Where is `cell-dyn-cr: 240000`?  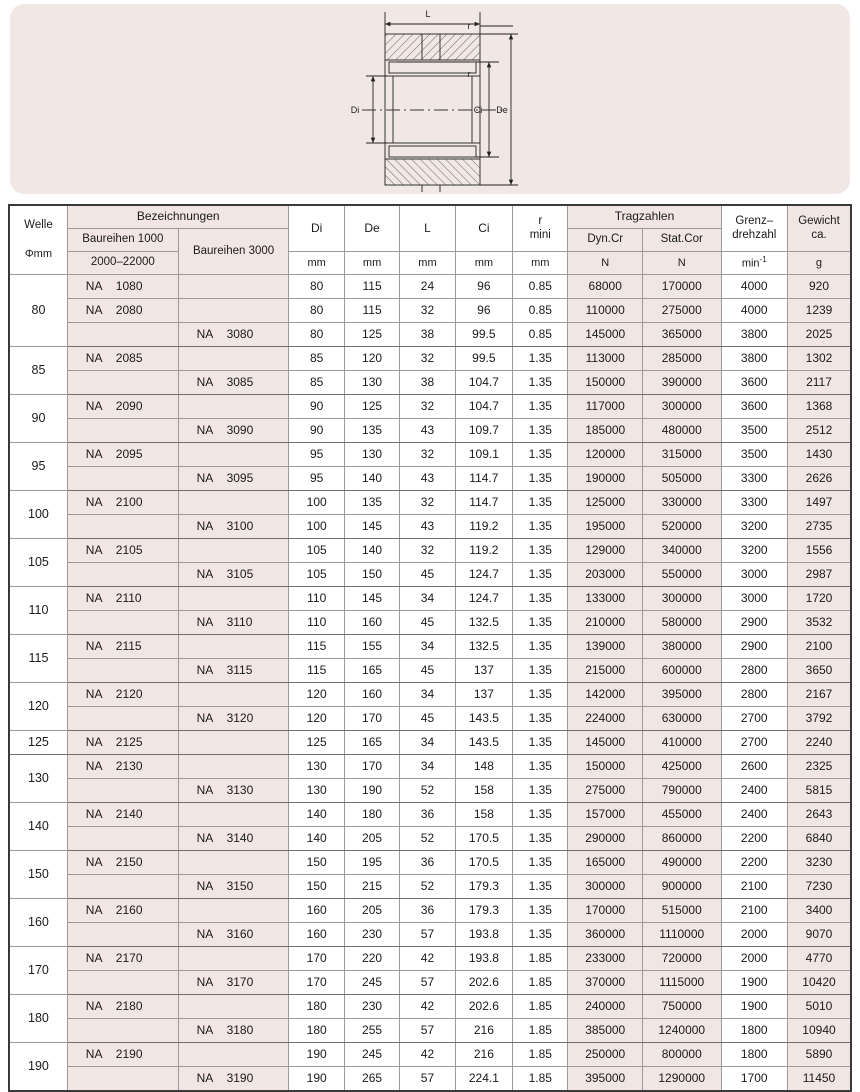 cell-dyn-cr: 240000 is located at coordinates (605, 1006).